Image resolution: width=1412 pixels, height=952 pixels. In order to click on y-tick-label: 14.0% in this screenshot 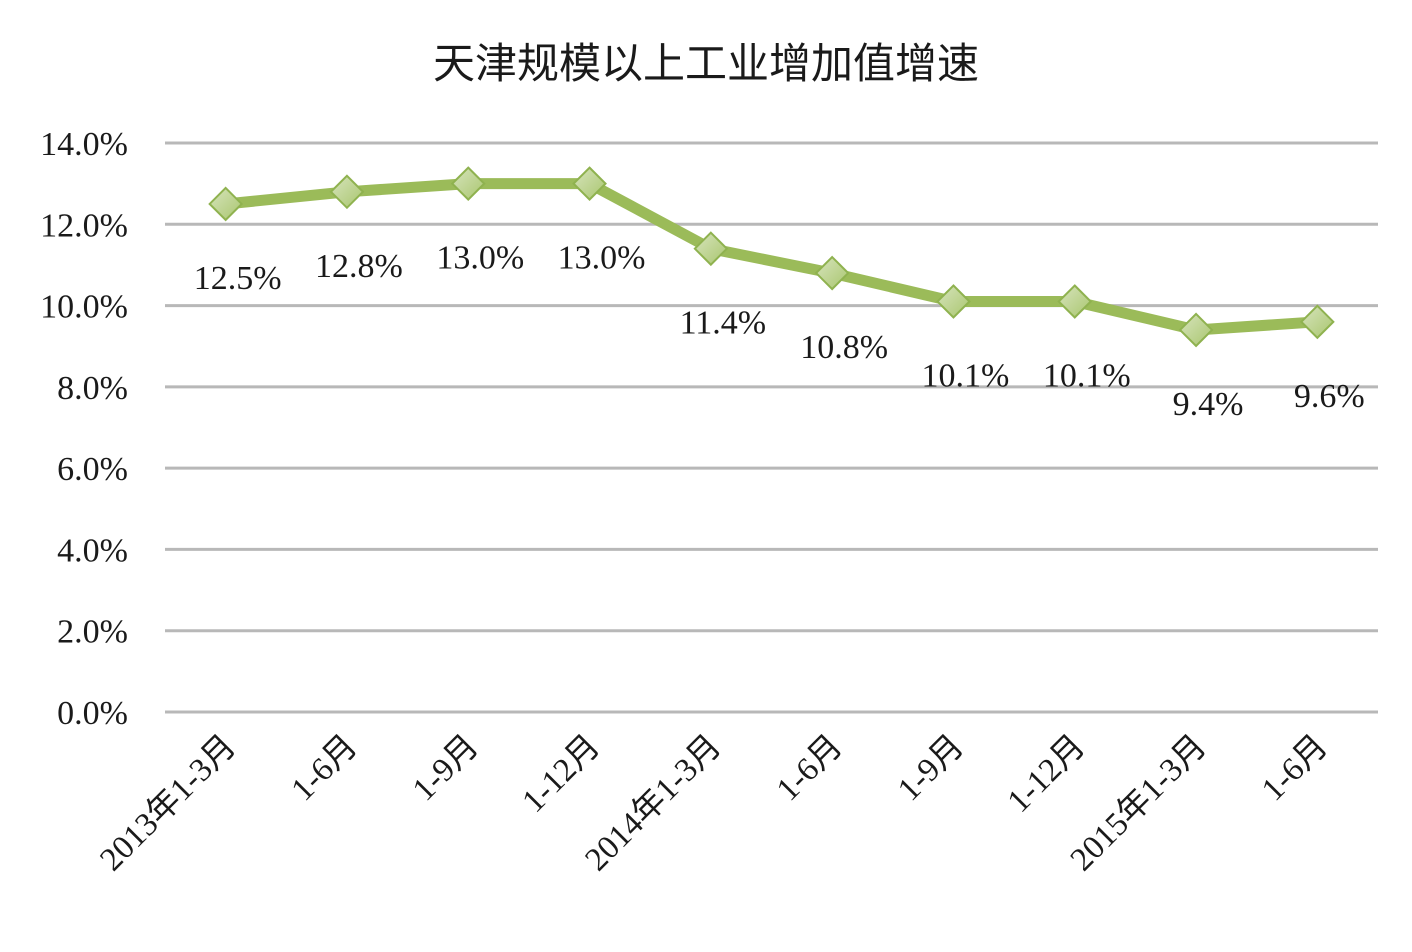, I will do `click(84, 144)`.